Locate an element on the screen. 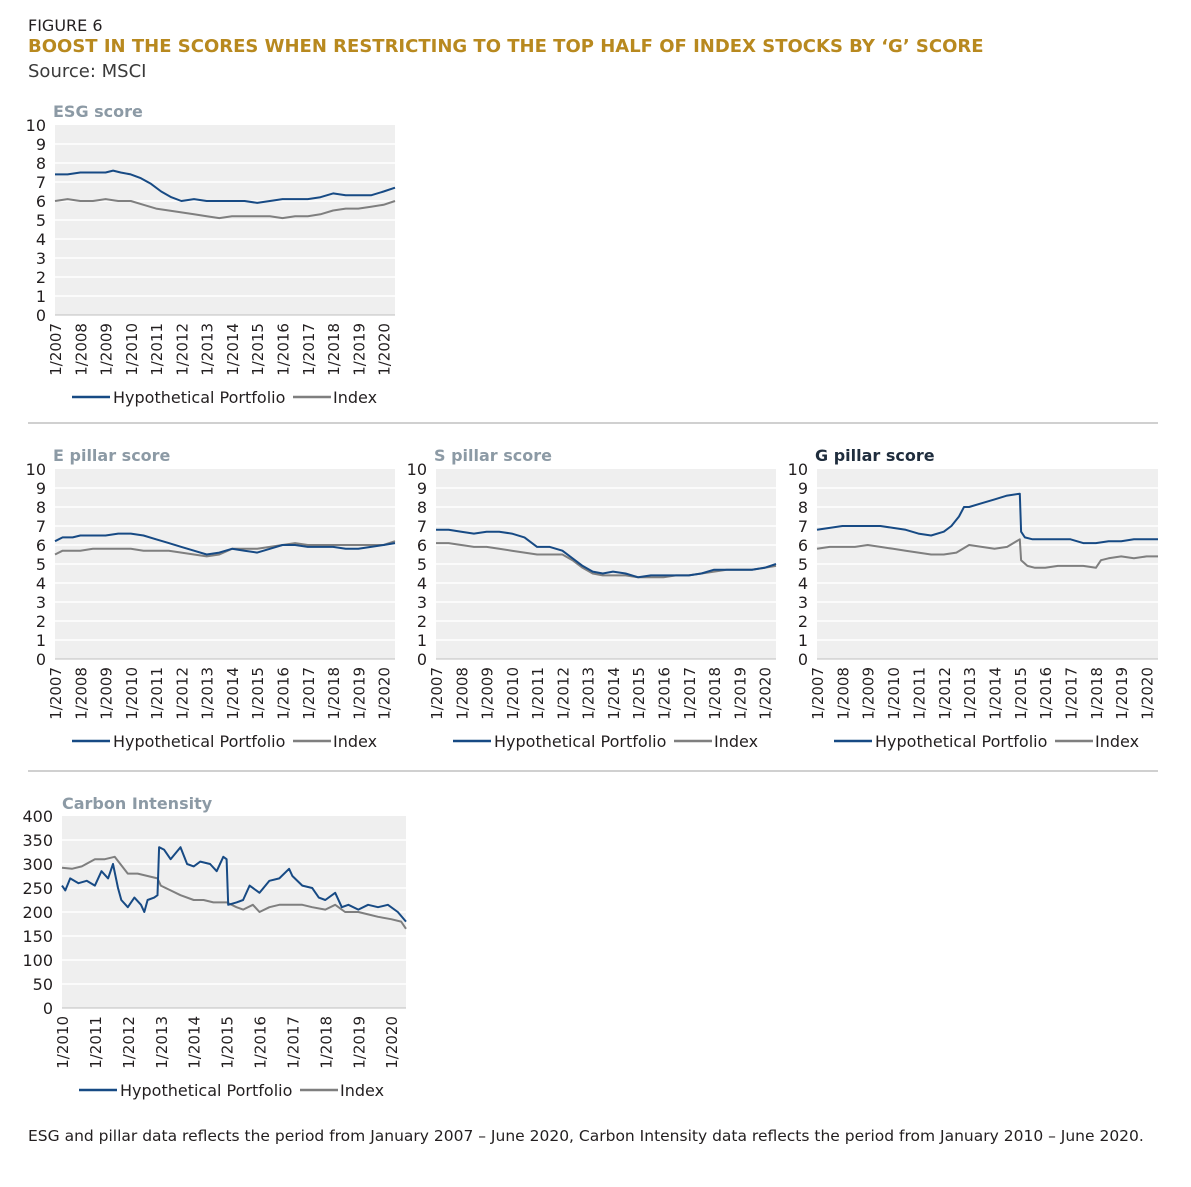 This screenshot has height=1187, width=1191. g-x-tick-label: 1/2017 is located at coordinates (1072, 693).